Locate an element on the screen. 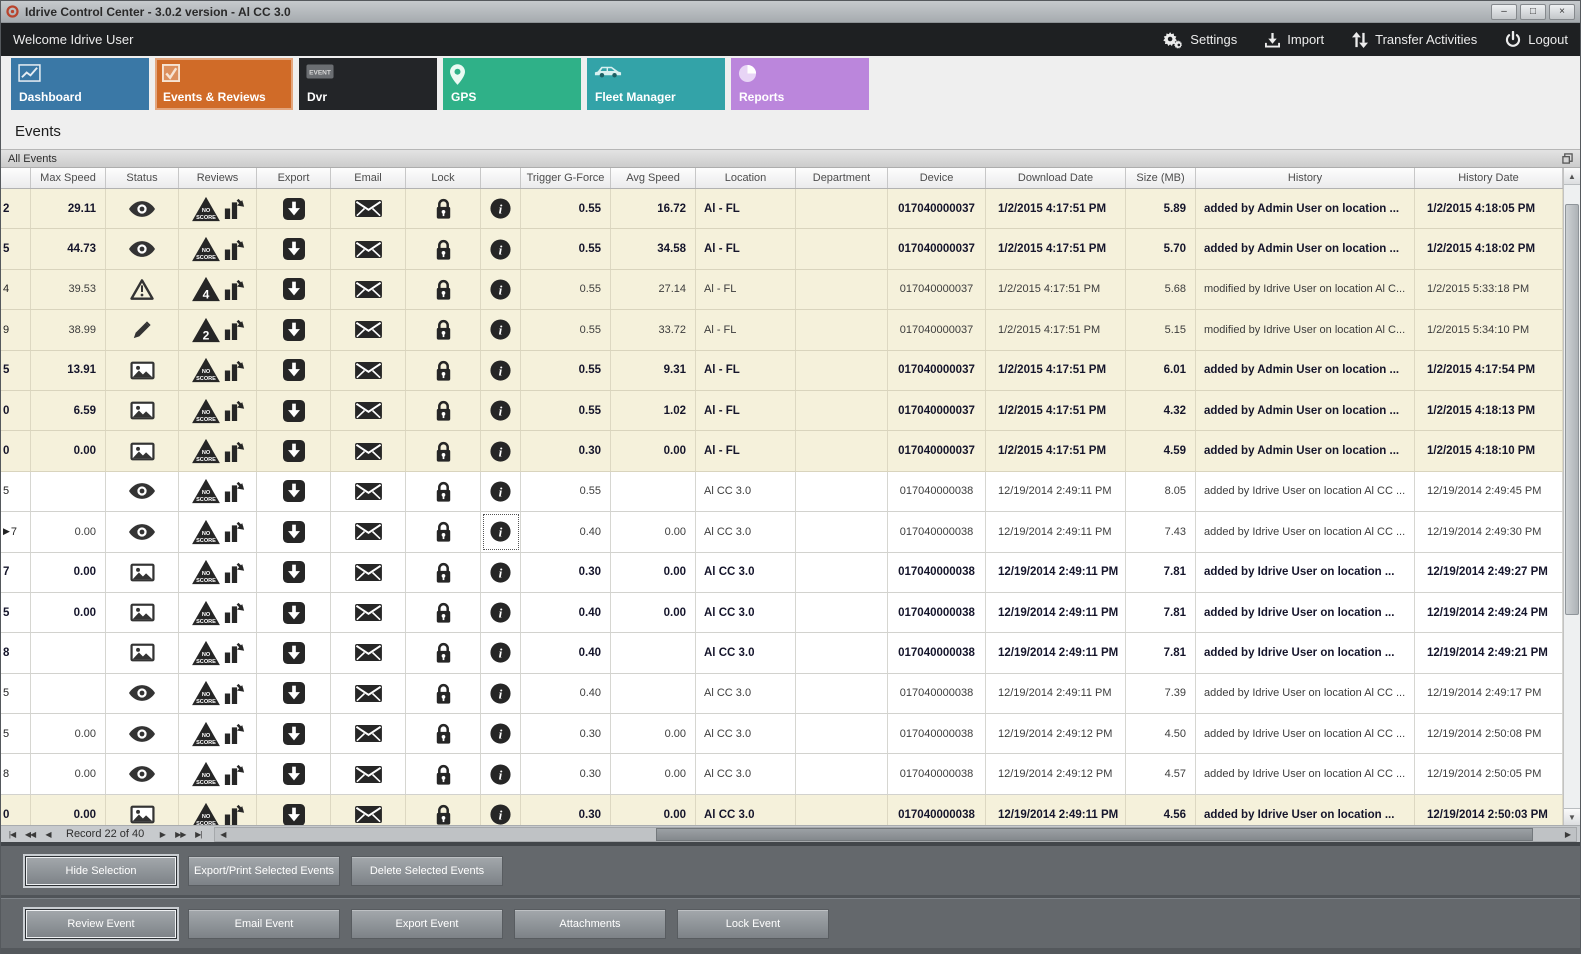  scroll-up-button: ▲ is located at coordinates (1572, 176).